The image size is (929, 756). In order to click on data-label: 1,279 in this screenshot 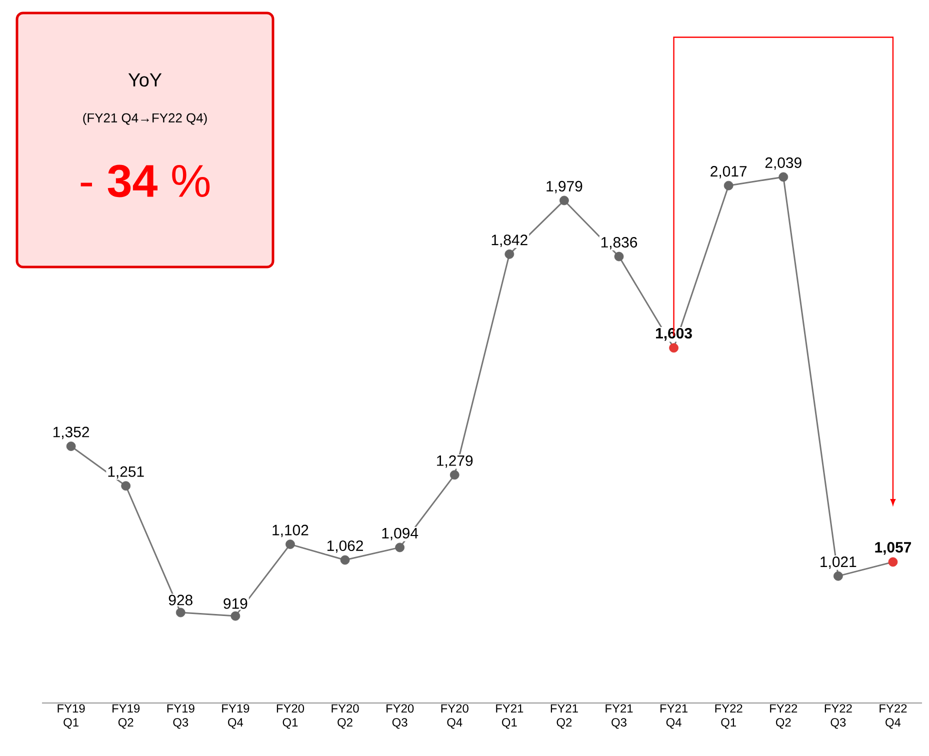, I will do `click(455, 461)`.